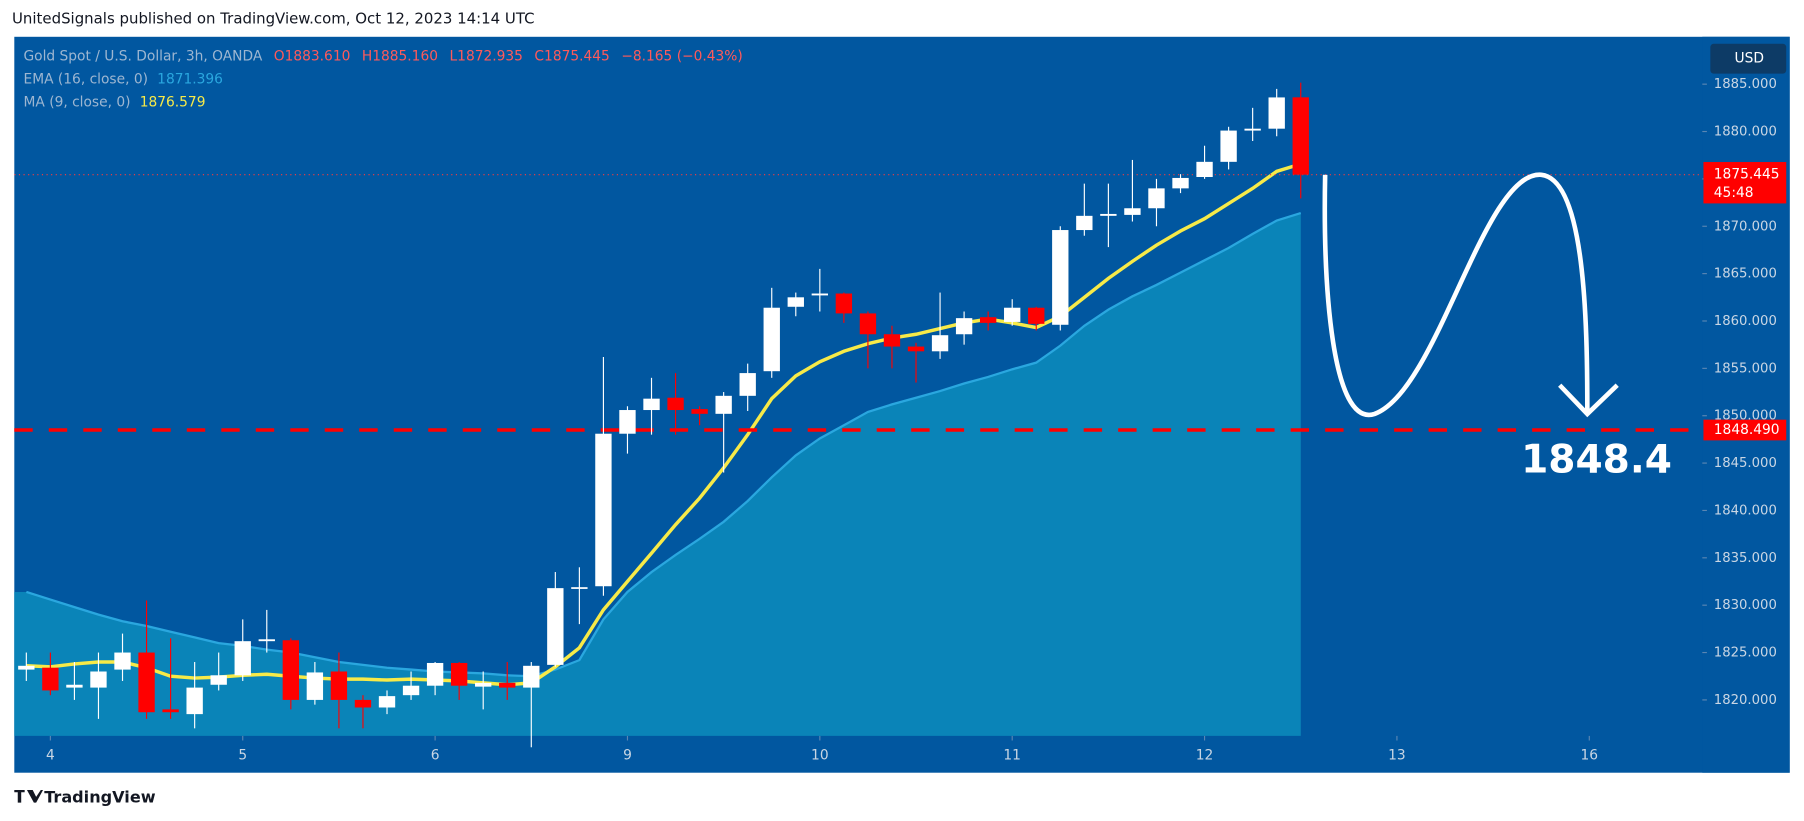  I want to click on footer: TradingView, so click(100, 797).